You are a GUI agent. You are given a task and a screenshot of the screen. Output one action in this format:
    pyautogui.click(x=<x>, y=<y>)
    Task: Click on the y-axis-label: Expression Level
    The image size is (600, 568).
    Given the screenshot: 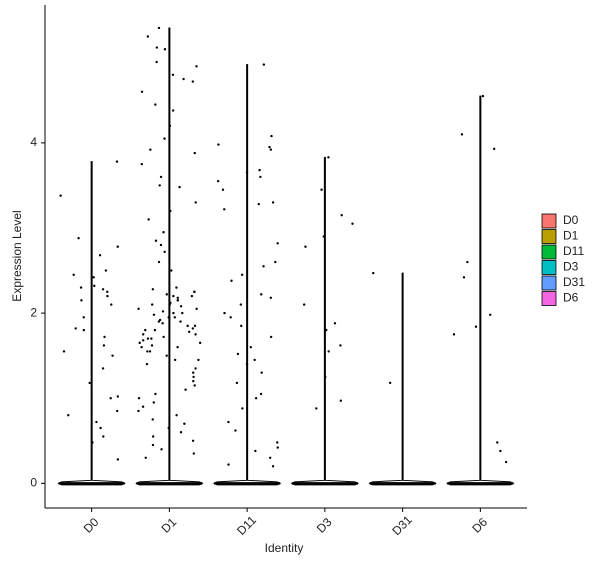 What is the action you would take?
    pyautogui.click(x=17, y=255)
    